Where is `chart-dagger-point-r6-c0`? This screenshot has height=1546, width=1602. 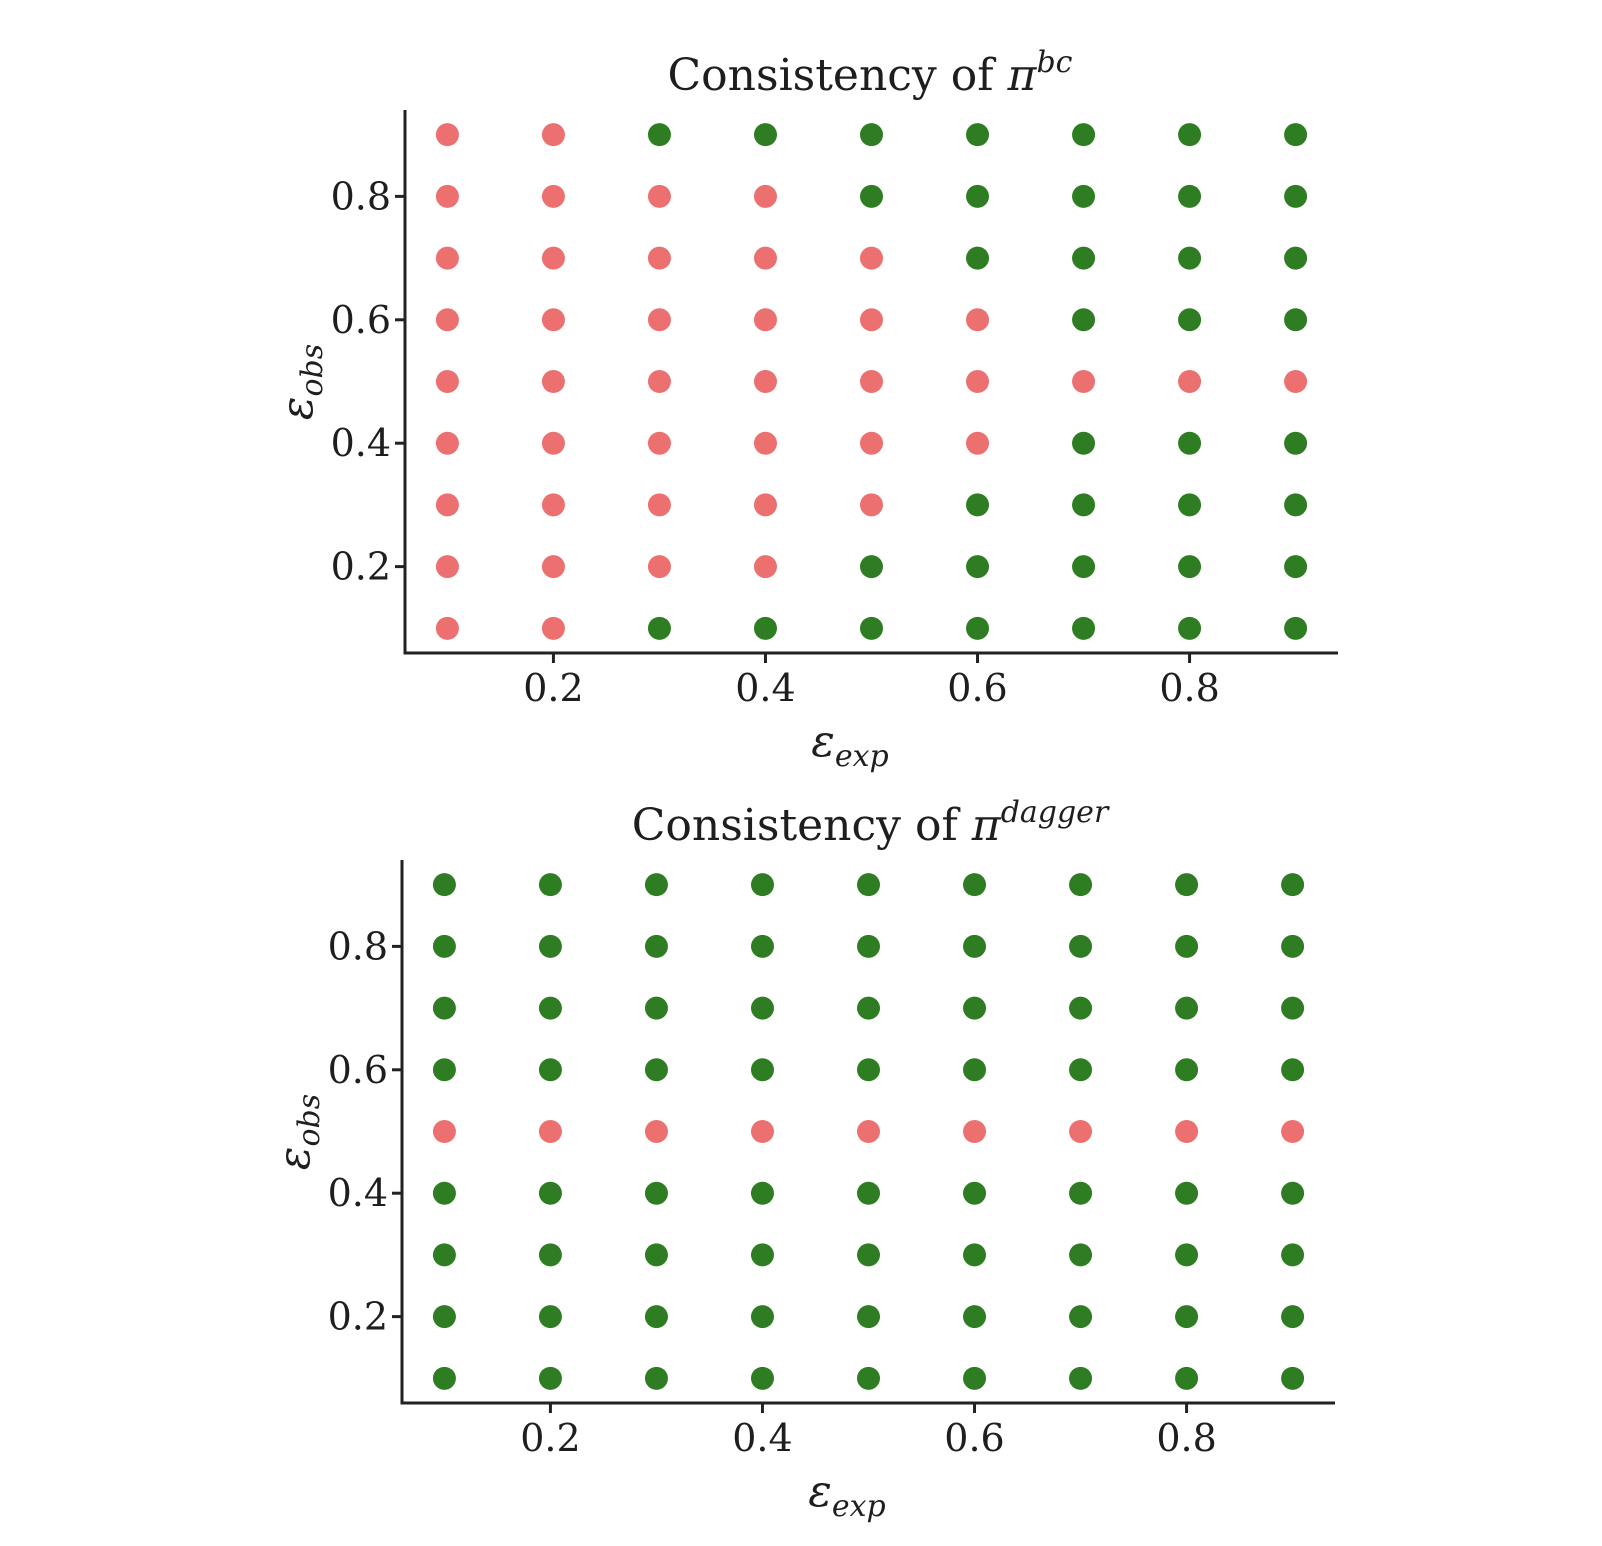
chart-dagger-point-r6-c0 is located at coordinates (444, 1008).